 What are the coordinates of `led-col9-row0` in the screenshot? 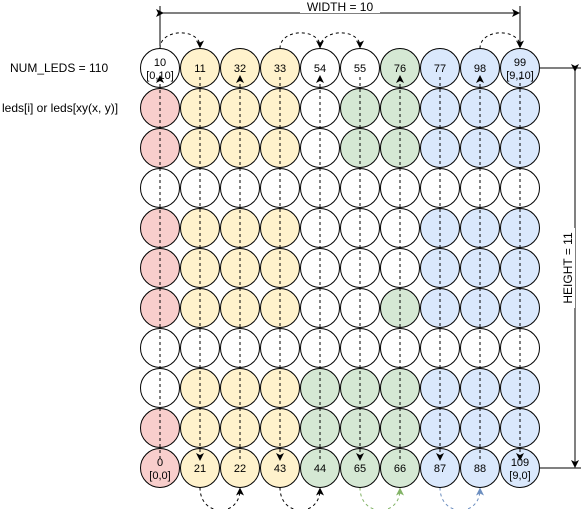 It's located at (520, 68).